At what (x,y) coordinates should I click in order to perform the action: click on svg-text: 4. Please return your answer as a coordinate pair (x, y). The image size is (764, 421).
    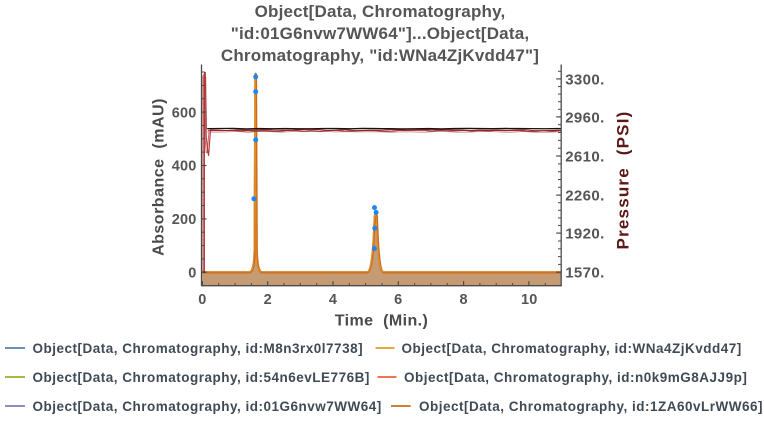
    Looking at the image, I should click on (333, 300).